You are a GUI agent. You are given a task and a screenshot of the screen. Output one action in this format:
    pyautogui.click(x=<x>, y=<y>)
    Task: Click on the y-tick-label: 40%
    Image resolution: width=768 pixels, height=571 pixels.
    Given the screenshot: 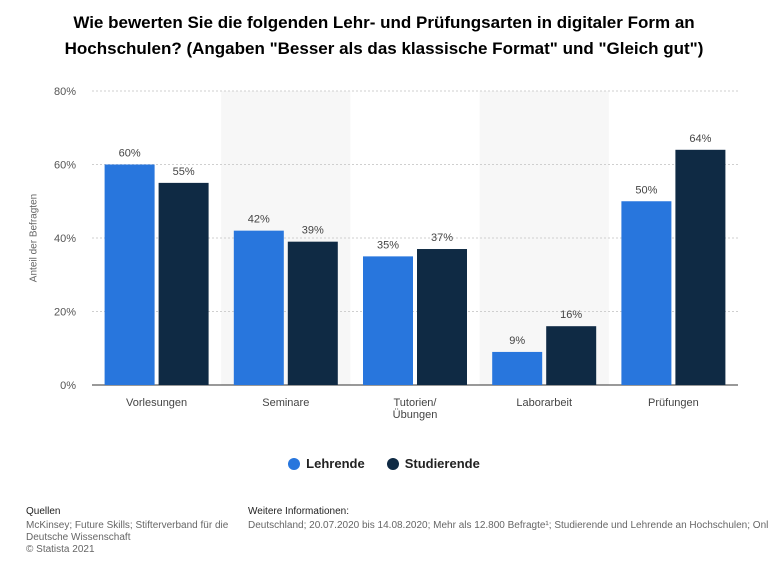 What is the action you would take?
    pyautogui.click(x=65, y=239)
    